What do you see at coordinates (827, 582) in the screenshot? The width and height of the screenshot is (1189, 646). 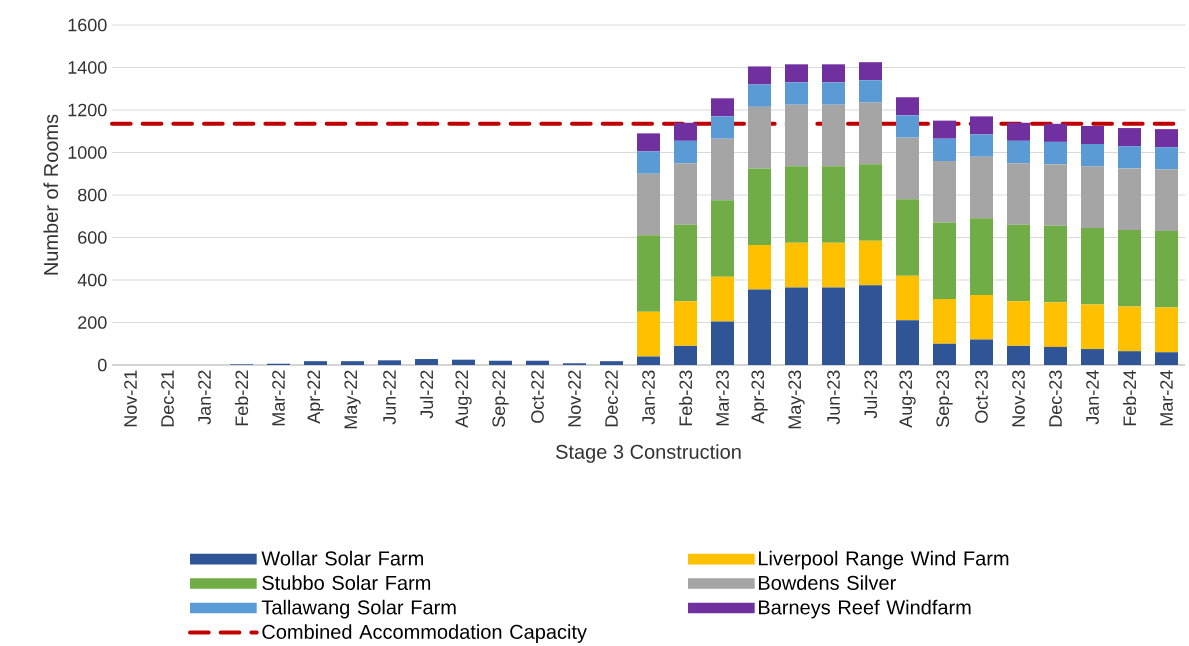 I see `legend-label: Bowdens Silver` at bounding box center [827, 582].